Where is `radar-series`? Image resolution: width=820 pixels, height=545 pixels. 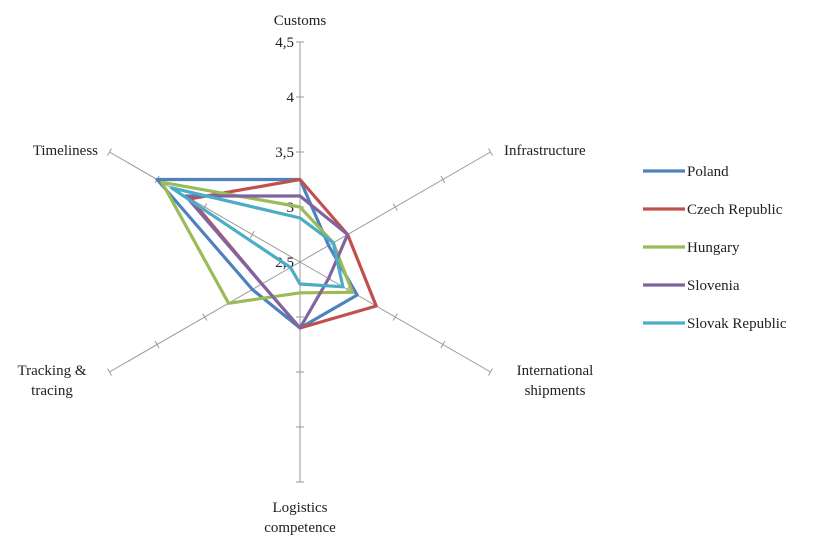 radar-series is located at coordinates (266, 253).